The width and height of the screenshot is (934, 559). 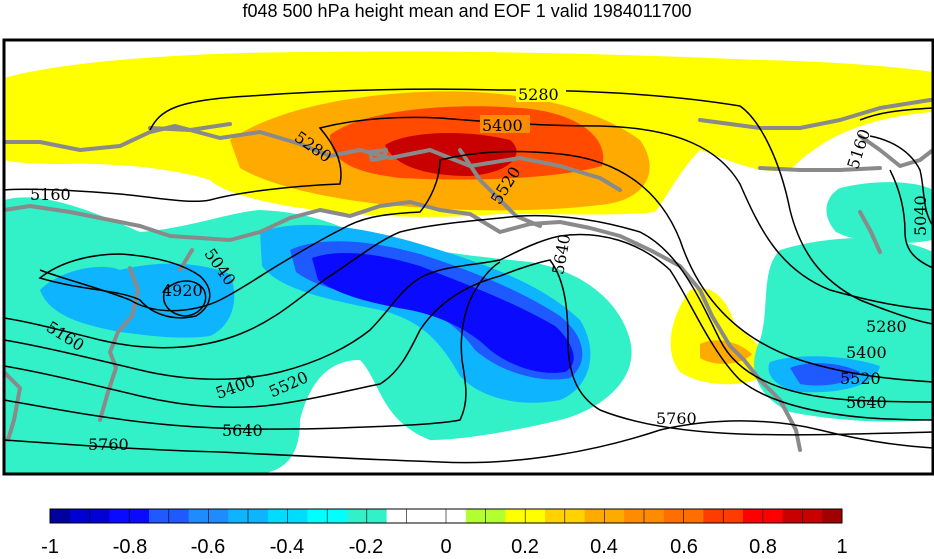 What do you see at coordinates (50, 194) in the screenshot?
I see `contour-label: 5160` at bounding box center [50, 194].